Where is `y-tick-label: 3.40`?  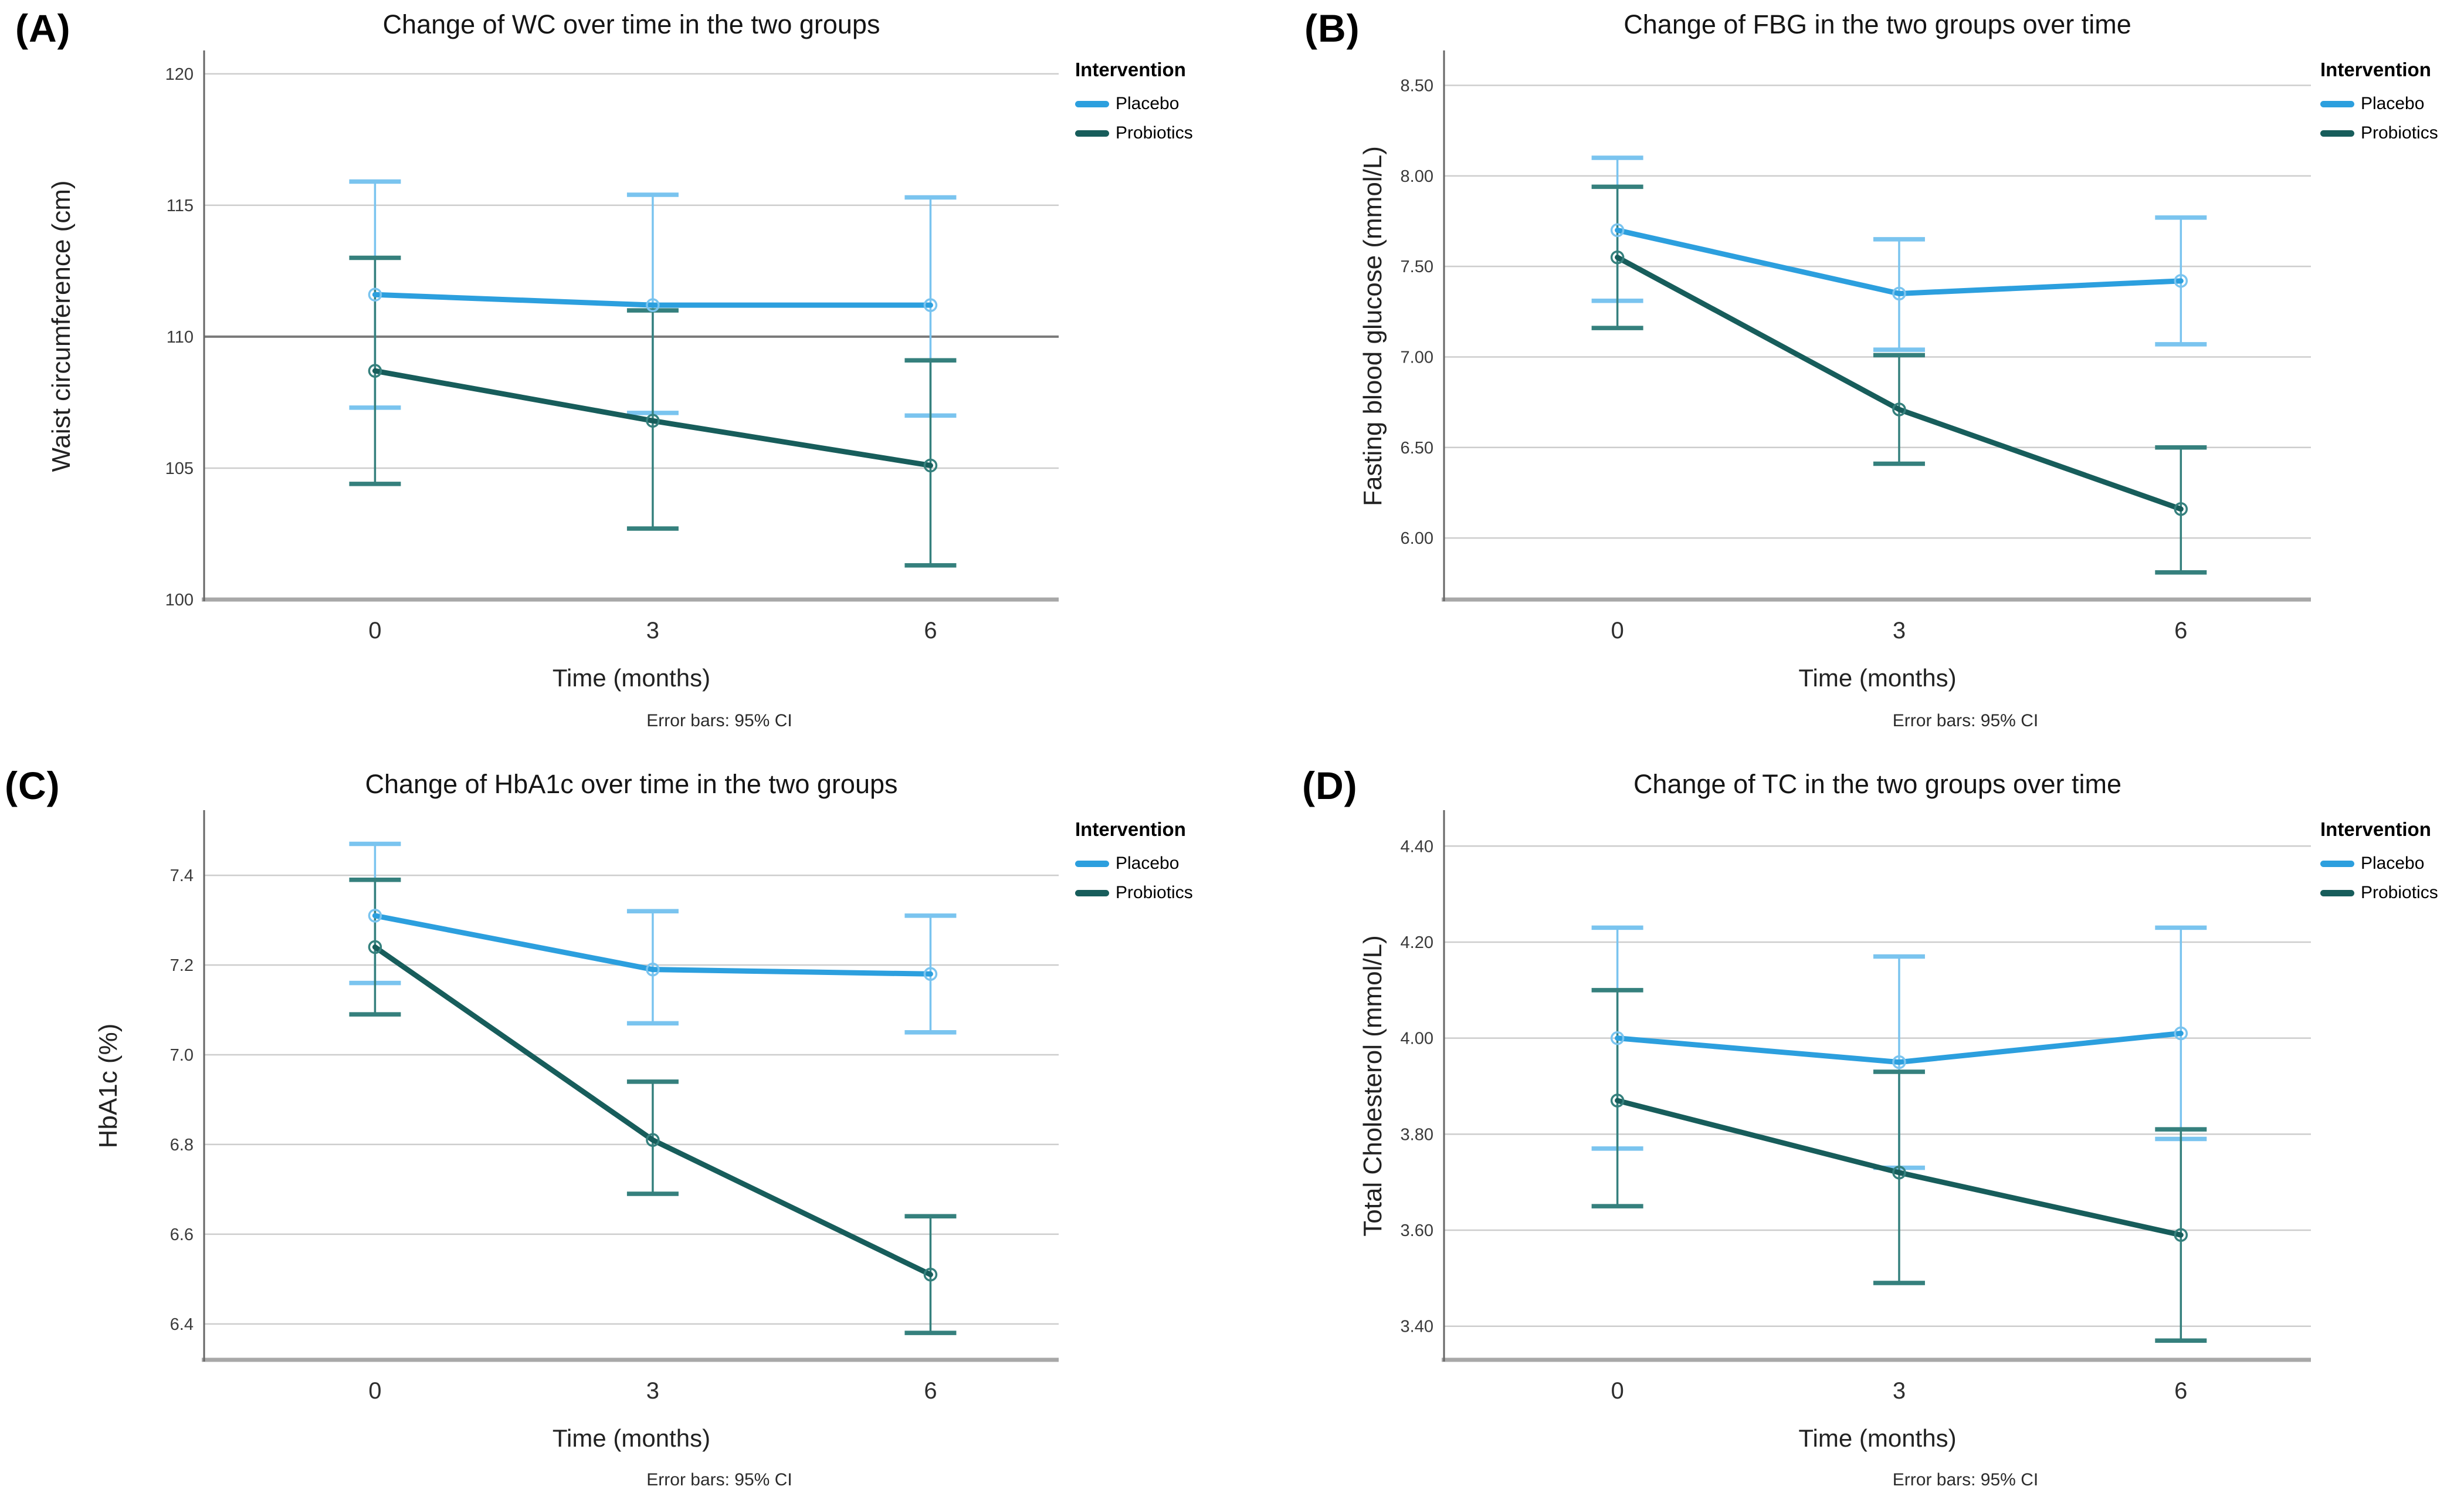
y-tick-label: 3.40 is located at coordinates (1417, 1327).